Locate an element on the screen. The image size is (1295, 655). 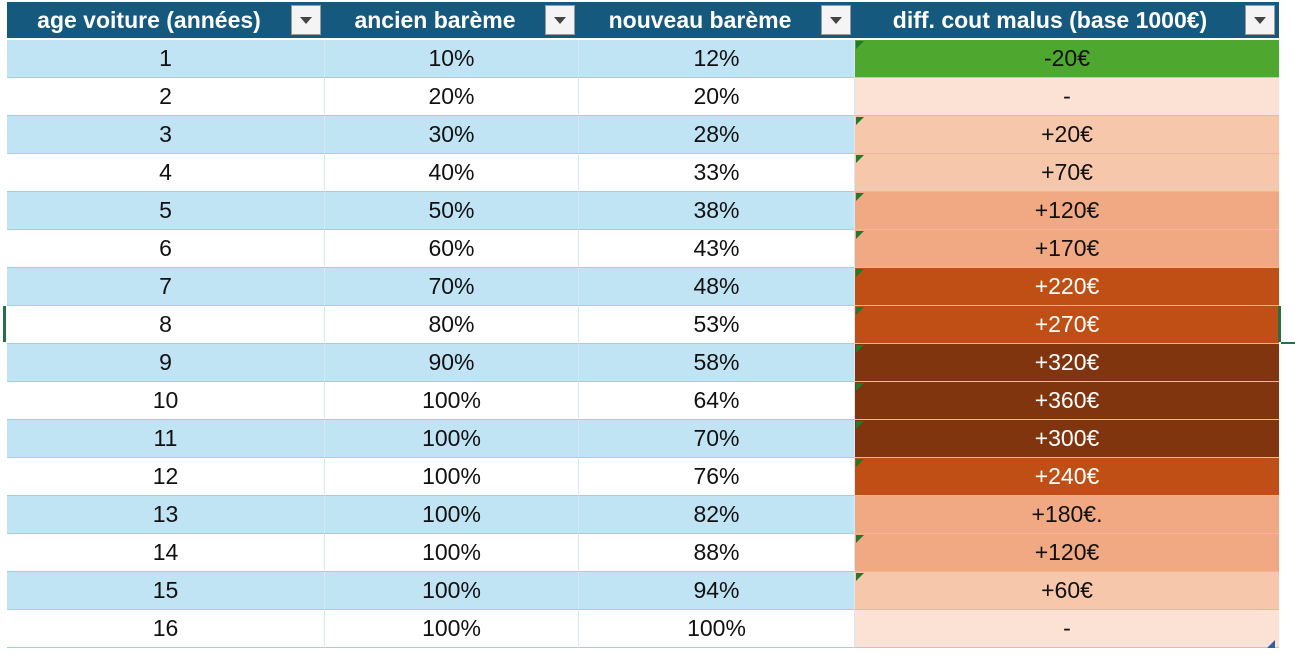
cell-nouveau-bareme: 58% is located at coordinates (717, 363).